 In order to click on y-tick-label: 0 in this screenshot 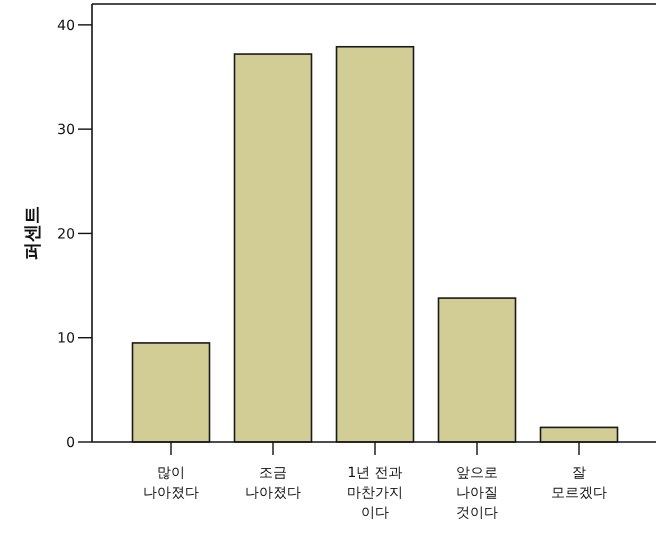, I will do `click(70, 443)`.